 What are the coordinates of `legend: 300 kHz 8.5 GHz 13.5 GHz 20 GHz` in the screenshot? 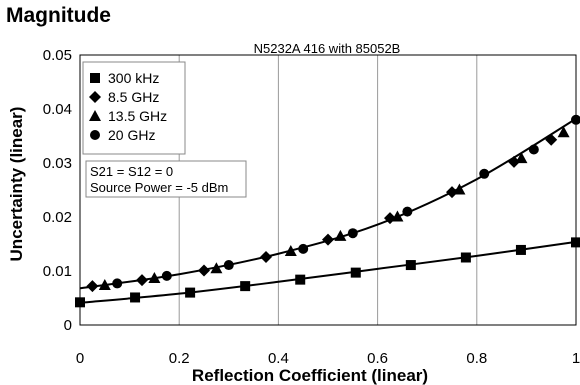 It's located at (134, 108).